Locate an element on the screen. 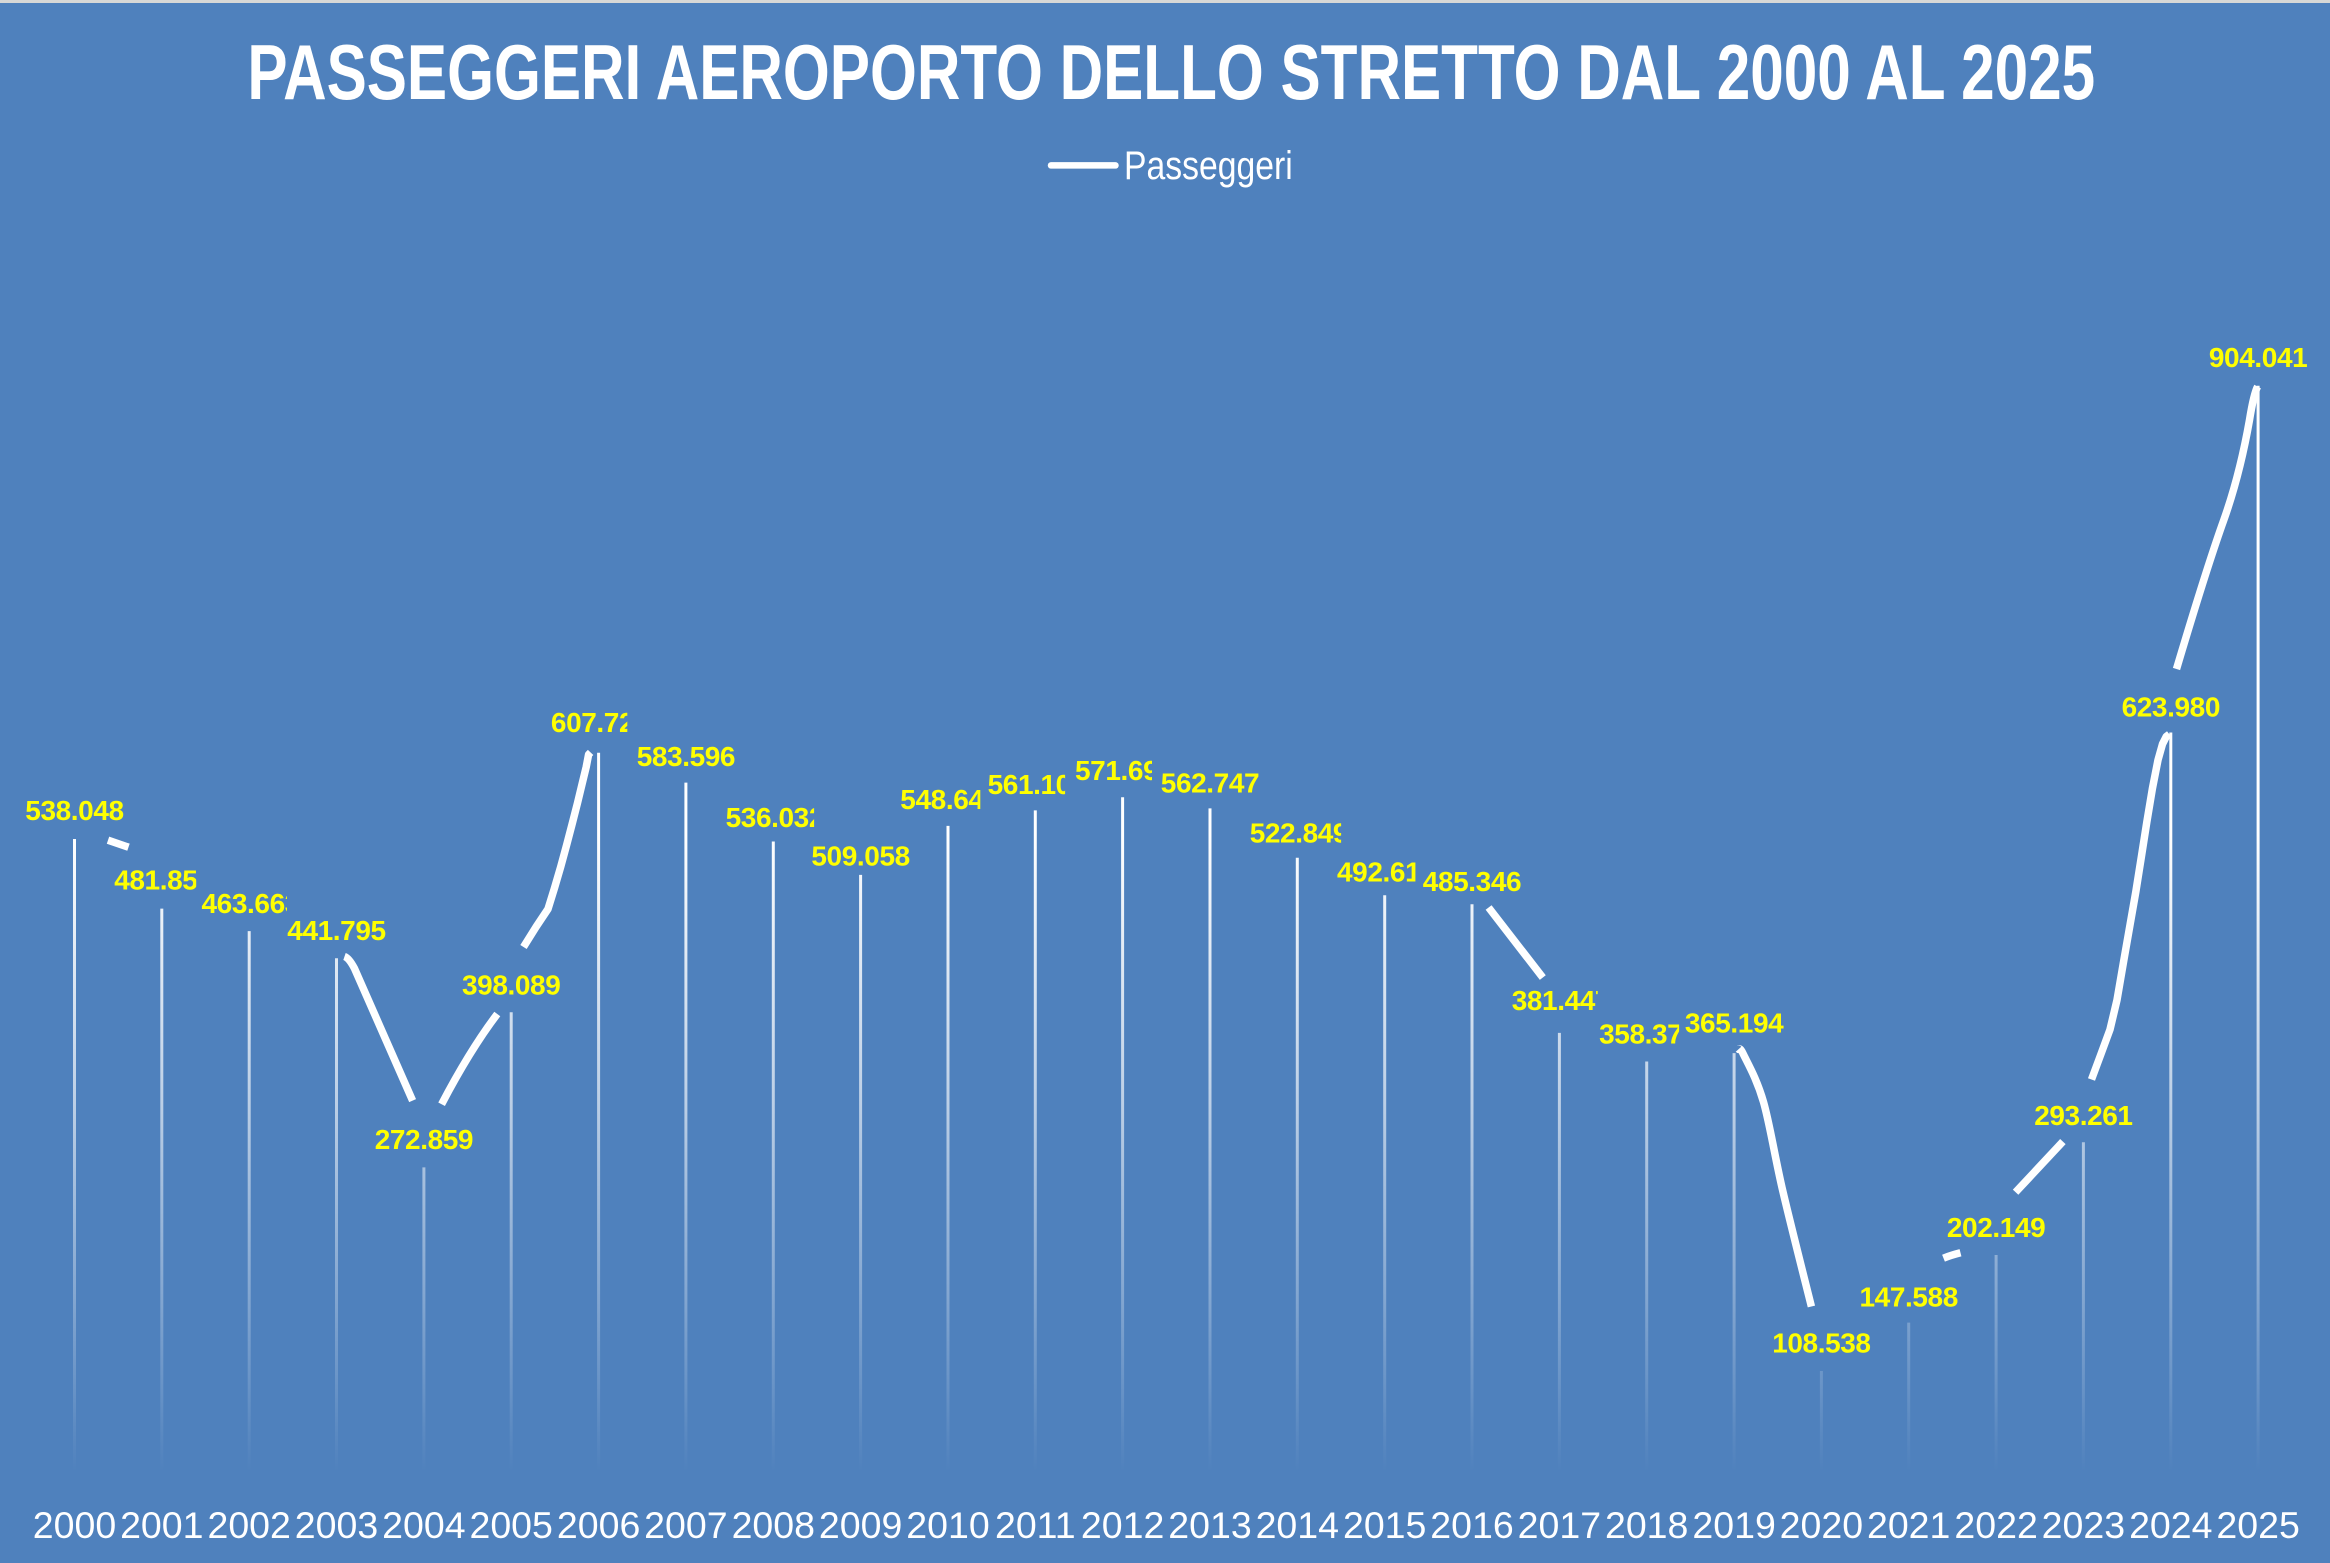 The height and width of the screenshot is (1563, 2330). svg-text: 571.694 is located at coordinates (1124, 770).